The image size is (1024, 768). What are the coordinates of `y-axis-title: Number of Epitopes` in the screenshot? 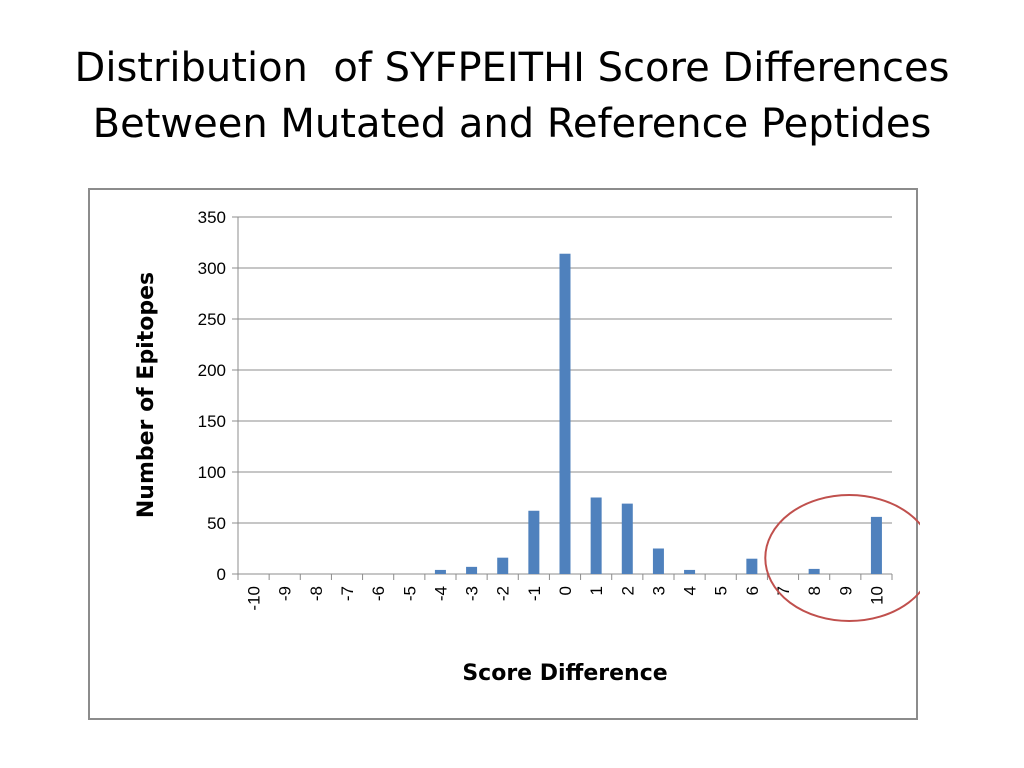 It's located at (146, 395).